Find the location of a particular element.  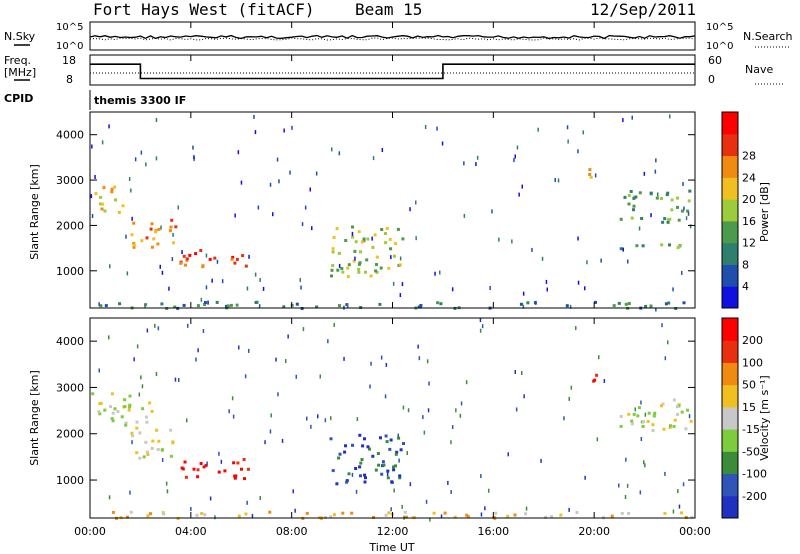

velocity-colorbar-tick-label: 15 is located at coordinates (749, 407).